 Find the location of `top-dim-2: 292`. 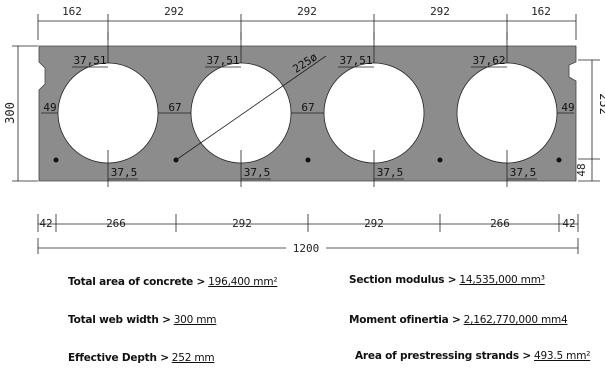

top-dim-2: 292 is located at coordinates (174, 11).